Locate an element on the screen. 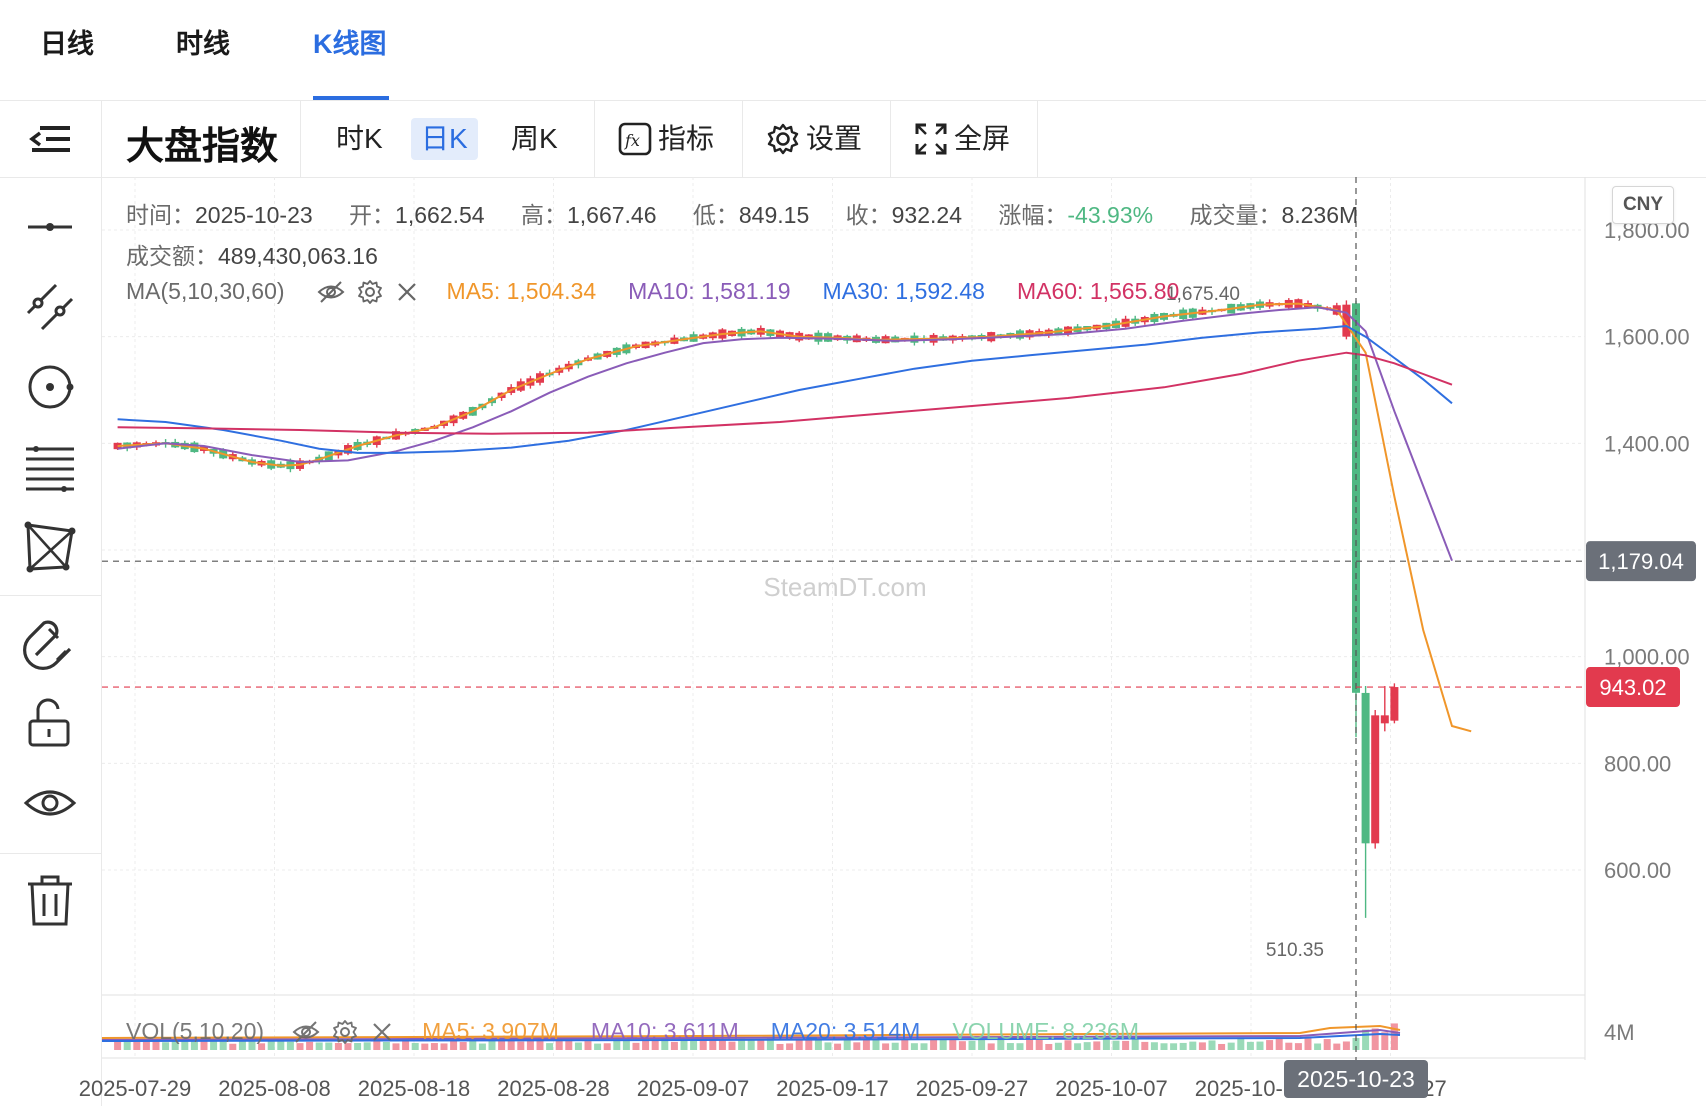 The width and height of the screenshot is (1706, 1106). fullscreen-button: 全屏 is located at coordinates (962, 139).